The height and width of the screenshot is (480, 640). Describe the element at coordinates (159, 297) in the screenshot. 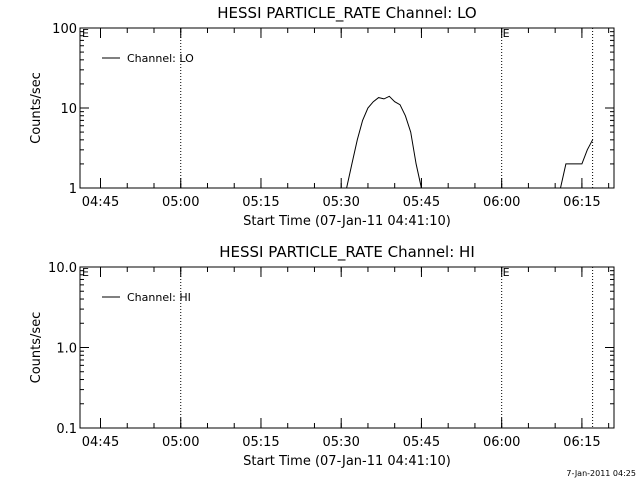

I see `legend-label: Channel: HI` at that location.